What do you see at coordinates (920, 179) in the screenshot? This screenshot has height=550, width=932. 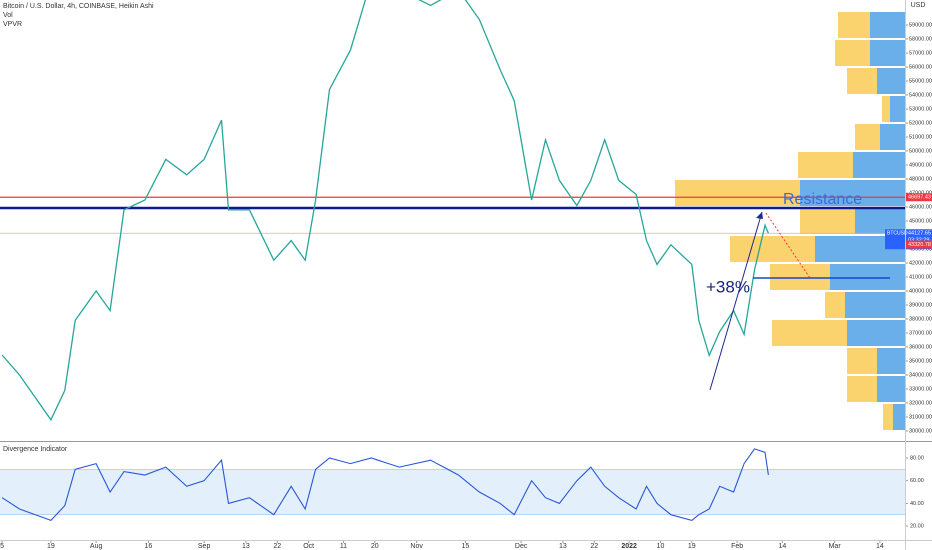 I see `y-tick-label: 48000.00` at bounding box center [920, 179].